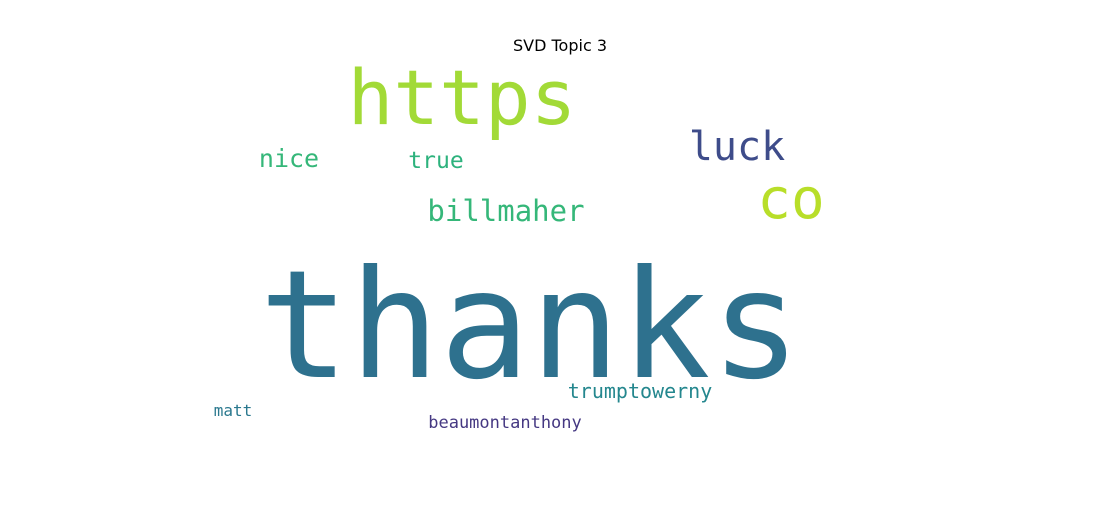 This screenshot has width=1093, height=511. What do you see at coordinates (505, 423) in the screenshot?
I see `word-beaumontanthony: beaumontanthony` at bounding box center [505, 423].